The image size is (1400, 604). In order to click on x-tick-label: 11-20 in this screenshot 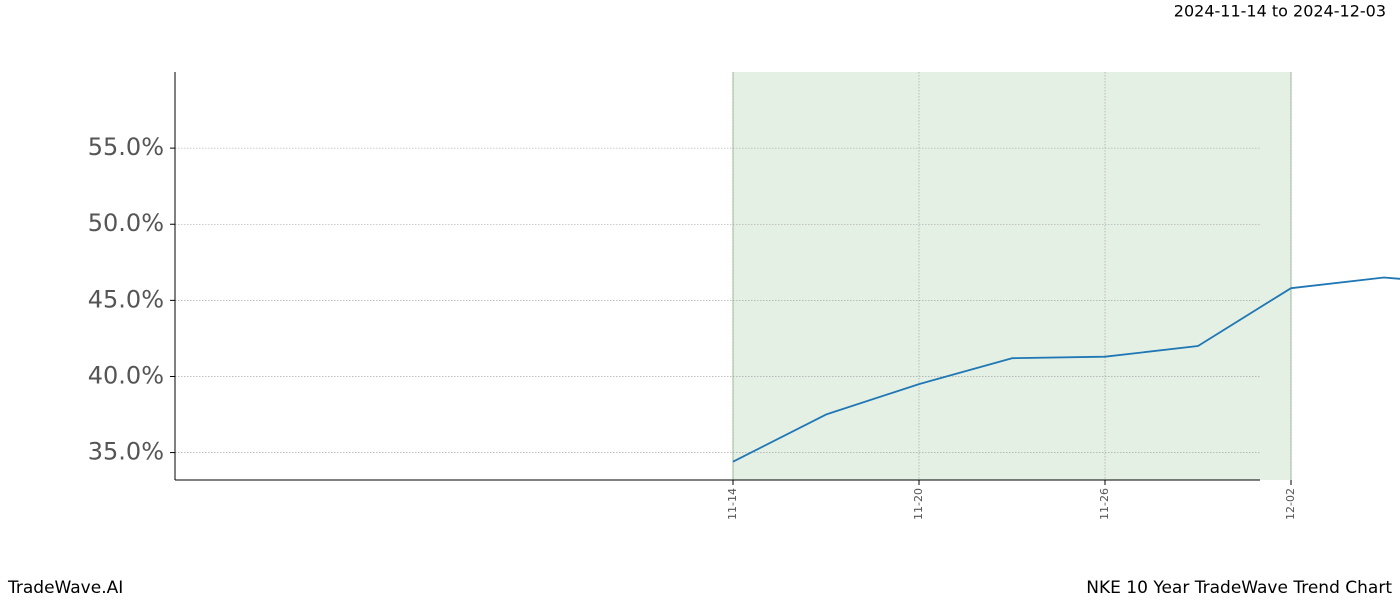, I will do `click(918, 504)`.